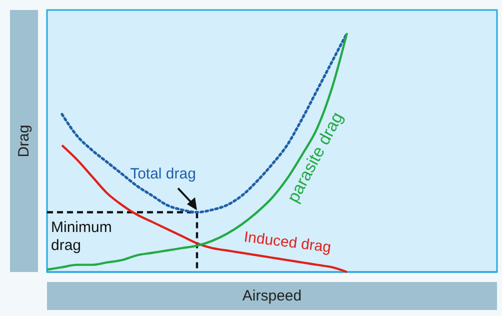 This screenshot has height=316, width=502. I want to click on series-label: Total drag, so click(163, 173).